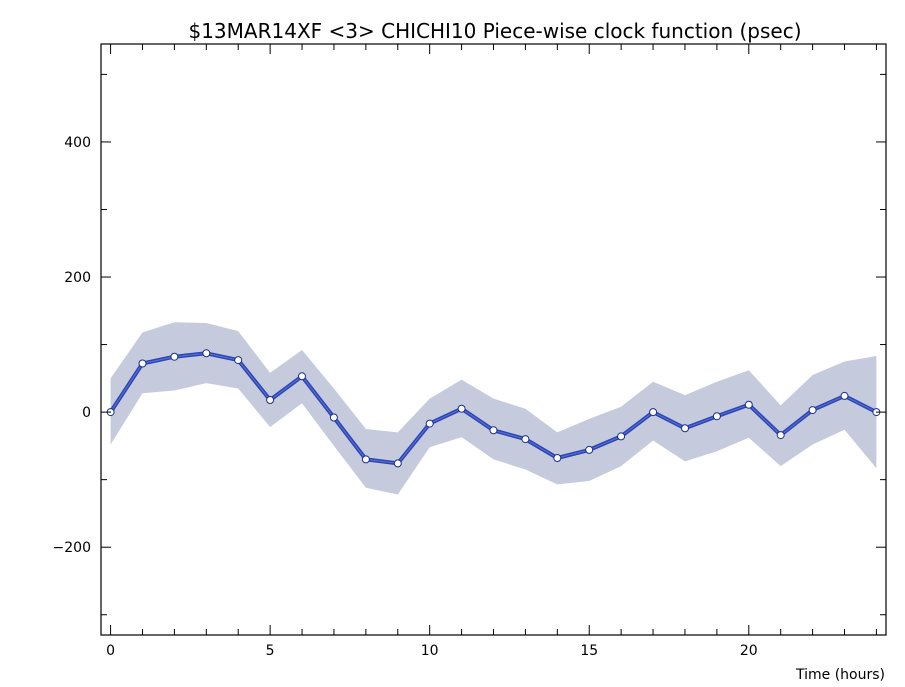 The image size is (905, 687). Describe the element at coordinates (72, 548) in the screenshot. I see `y-tick-label: −200` at that location.